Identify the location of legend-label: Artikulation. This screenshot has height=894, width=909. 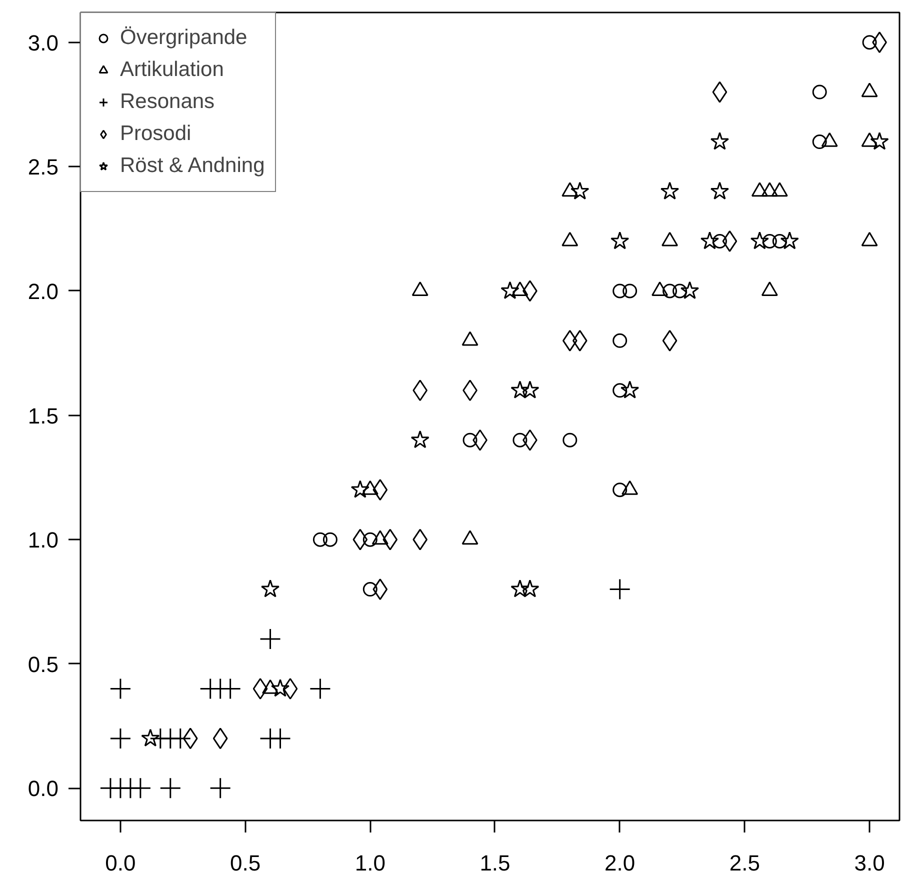
(172, 70).